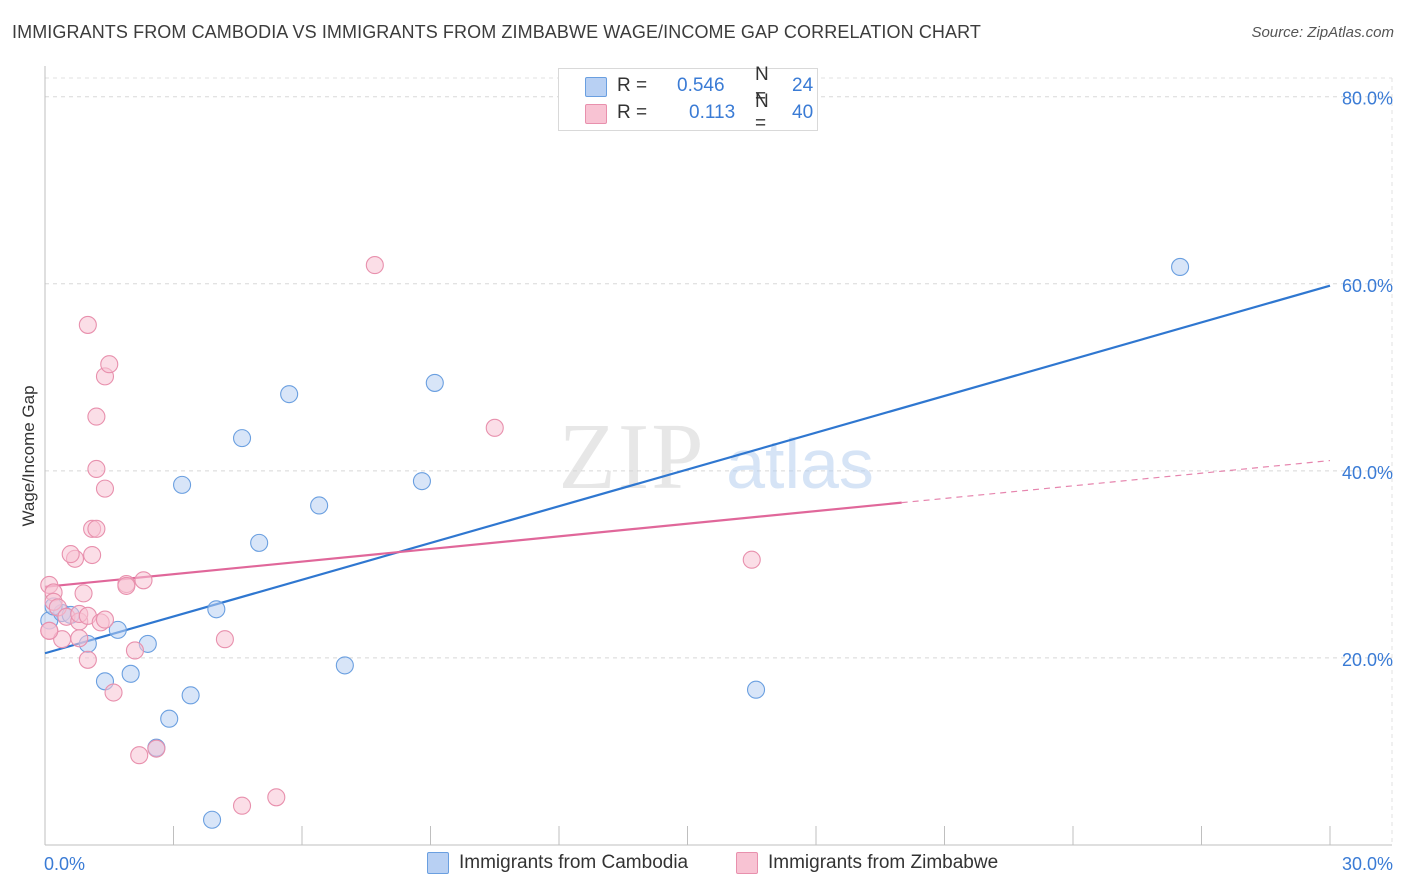 The width and height of the screenshot is (1406, 892). What do you see at coordinates (712, 112) in the screenshot?
I see `legend-r-value-zimbabwe: 0.113` at bounding box center [712, 112].